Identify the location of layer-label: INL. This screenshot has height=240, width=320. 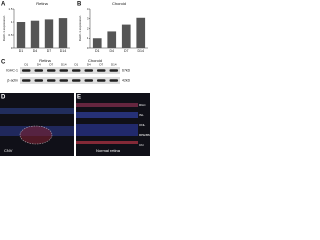
(141, 115).